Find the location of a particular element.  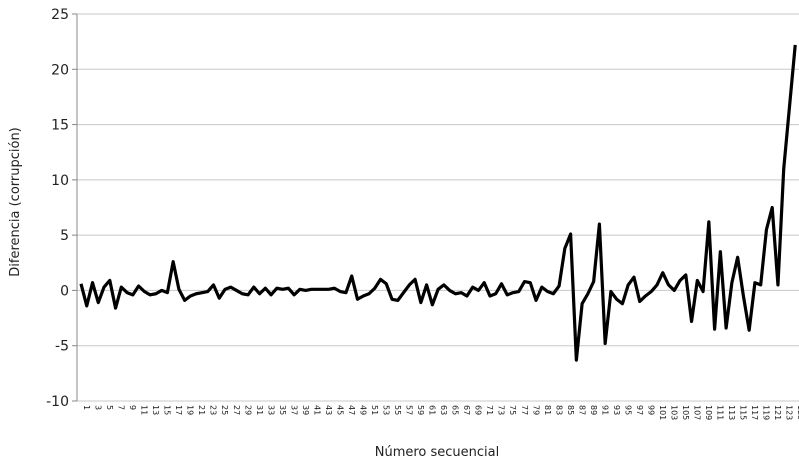

x-tick-label: 21 is located at coordinates (201, 410).